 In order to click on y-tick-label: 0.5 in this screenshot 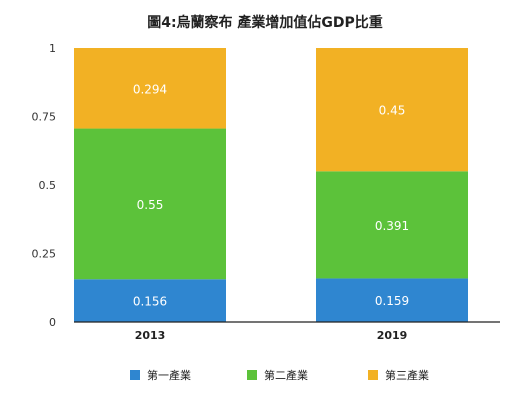, I will do `click(48, 185)`.